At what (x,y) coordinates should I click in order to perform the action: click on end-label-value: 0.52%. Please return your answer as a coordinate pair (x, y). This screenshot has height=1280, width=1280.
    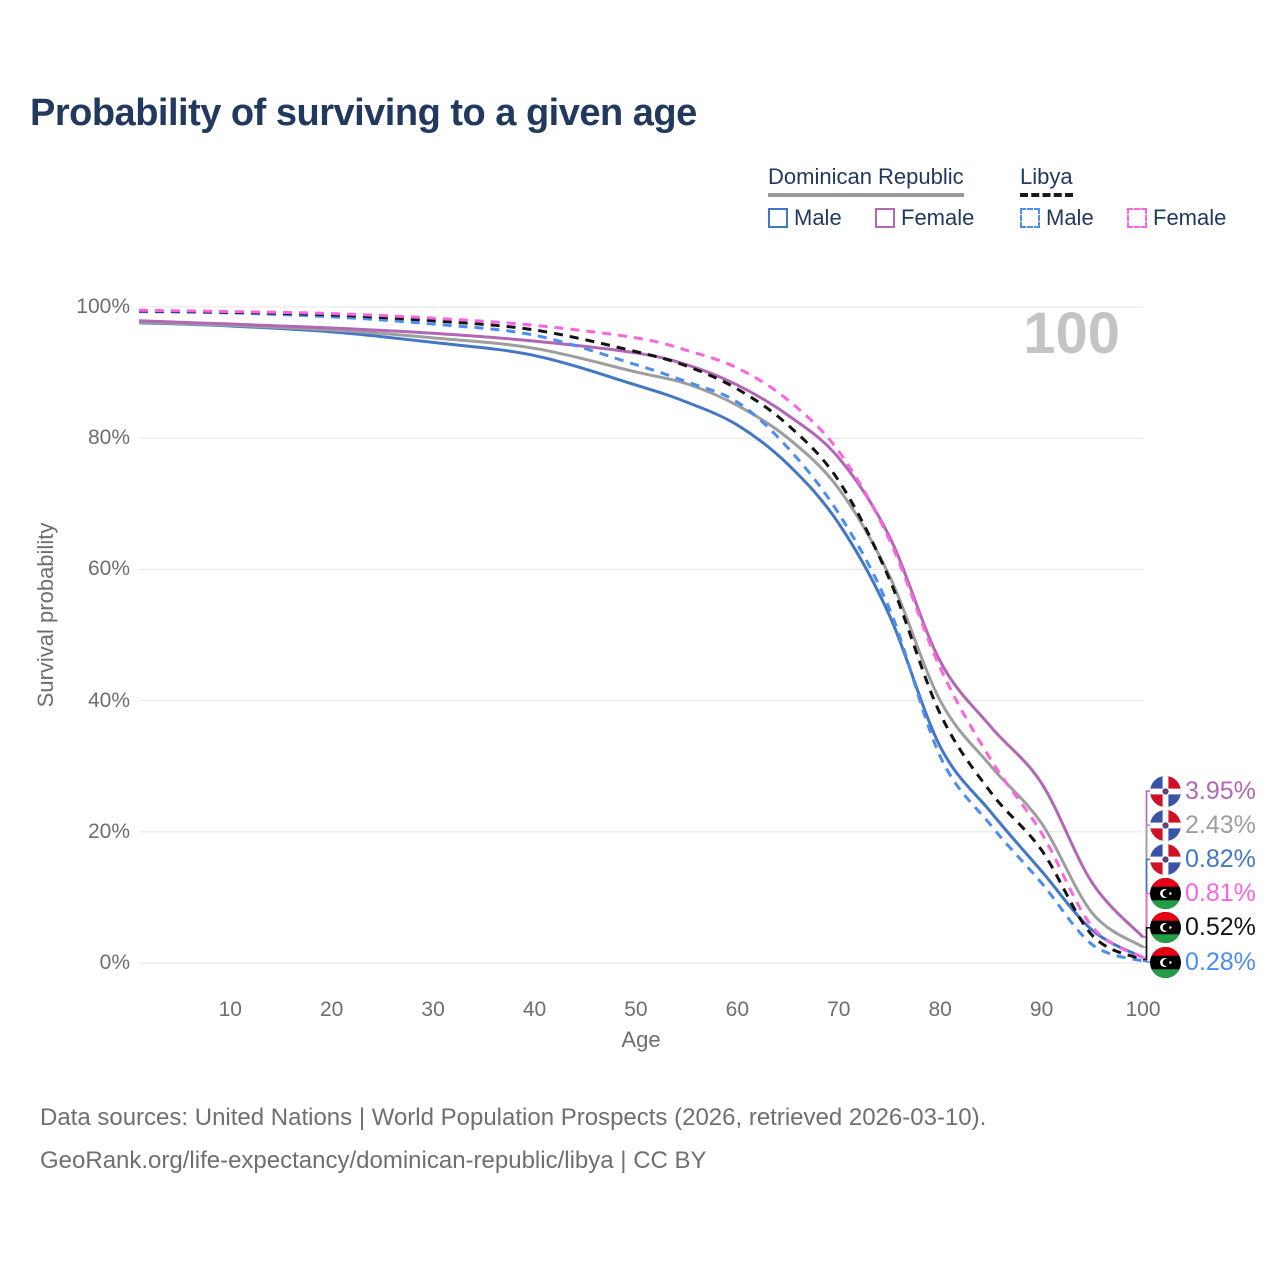
    Looking at the image, I should click on (1220, 927).